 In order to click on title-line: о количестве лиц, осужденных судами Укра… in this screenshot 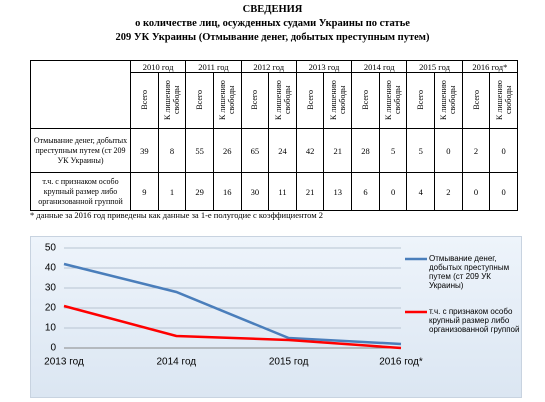, I will do `click(272, 23)`.